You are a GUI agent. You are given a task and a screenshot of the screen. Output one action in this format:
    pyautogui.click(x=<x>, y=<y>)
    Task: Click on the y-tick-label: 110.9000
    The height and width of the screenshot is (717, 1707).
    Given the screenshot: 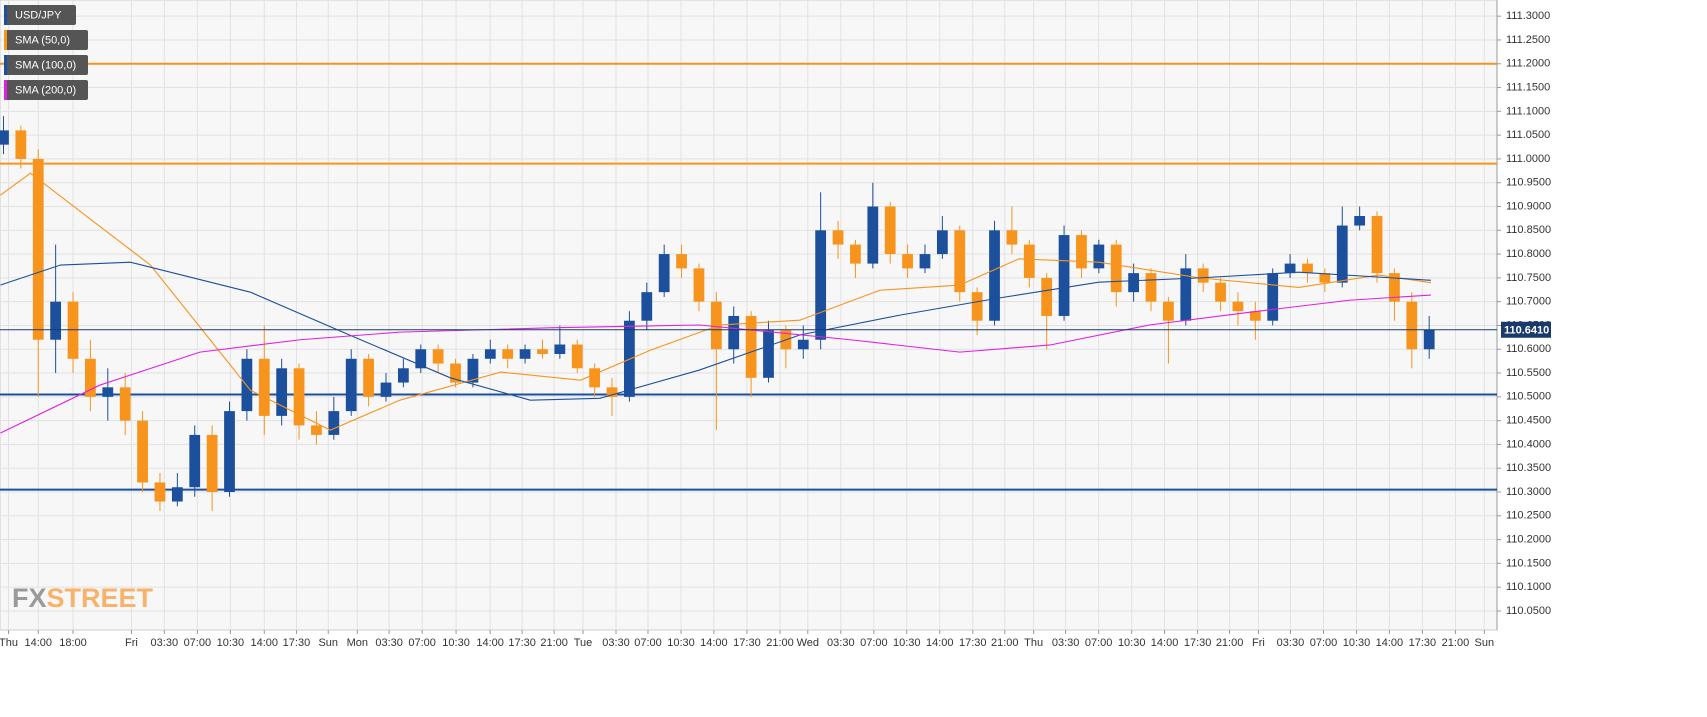 What is the action you would take?
    pyautogui.click(x=1528, y=206)
    